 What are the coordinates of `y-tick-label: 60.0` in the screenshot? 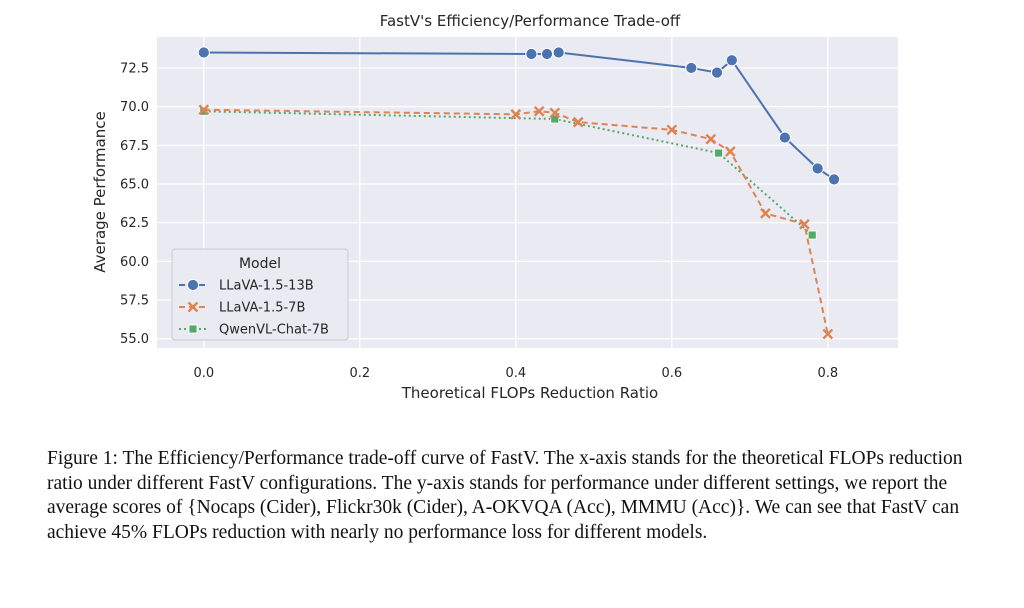 It's located at (134, 262).